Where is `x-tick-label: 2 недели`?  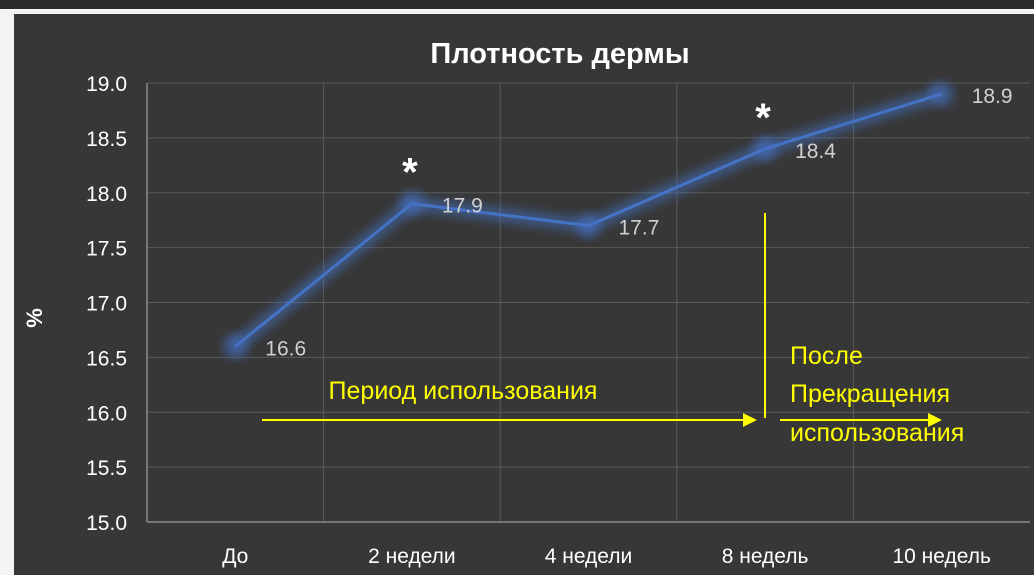 x-tick-label: 2 недели is located at coordinates (412, 556).